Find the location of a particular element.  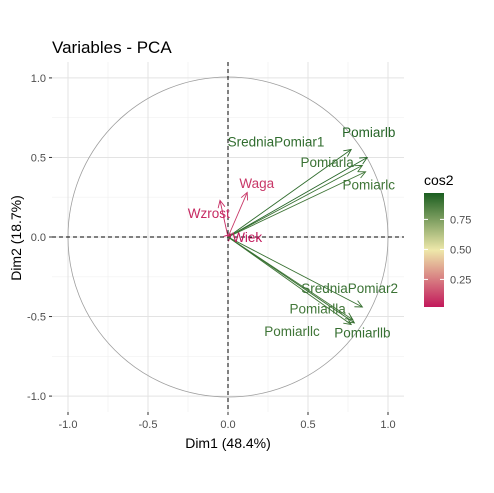

x-tick-label: 0.0 is located at coordinates (227, 425).